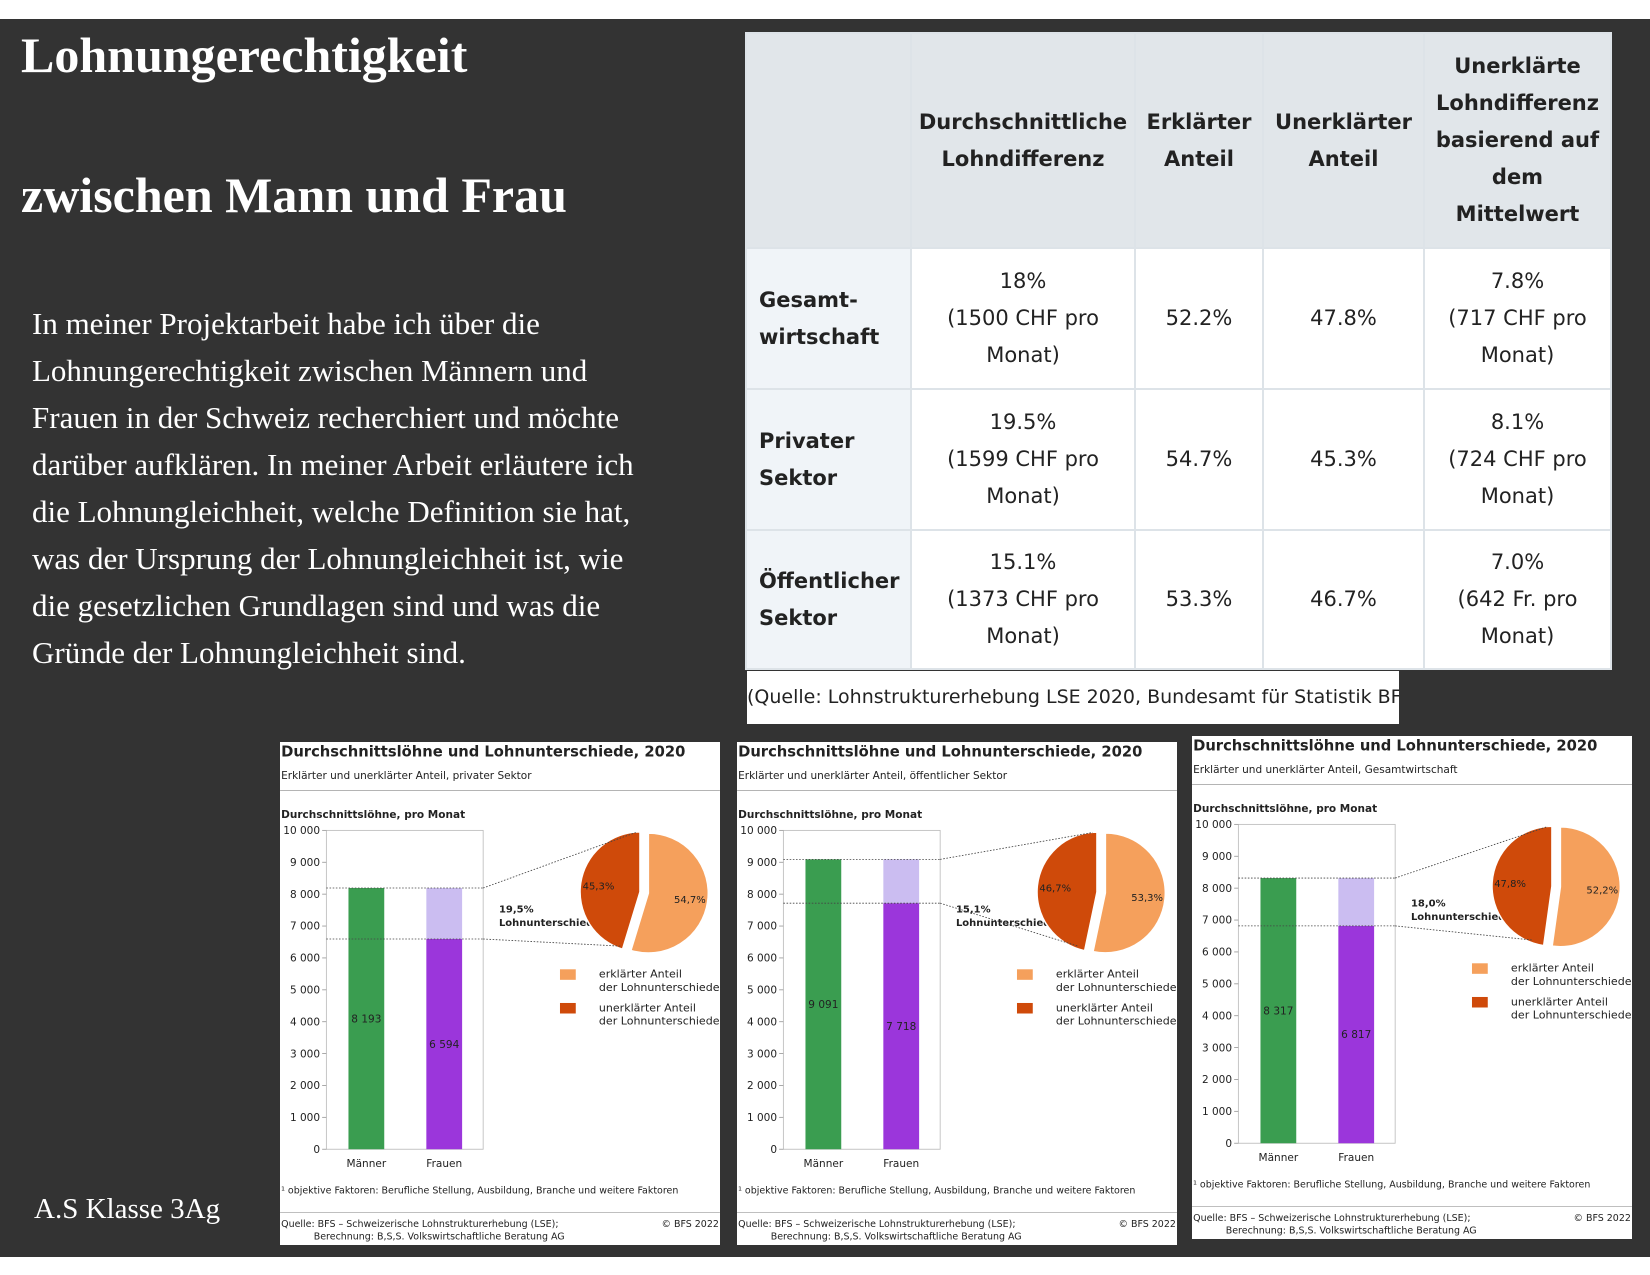 The width and height of the screenshot is (1650, 1275). Describe the element at coordinates (1023, 140) in the screenshot. I see `header-cell: Durchschnittliche Lohndifferenz` at that location.